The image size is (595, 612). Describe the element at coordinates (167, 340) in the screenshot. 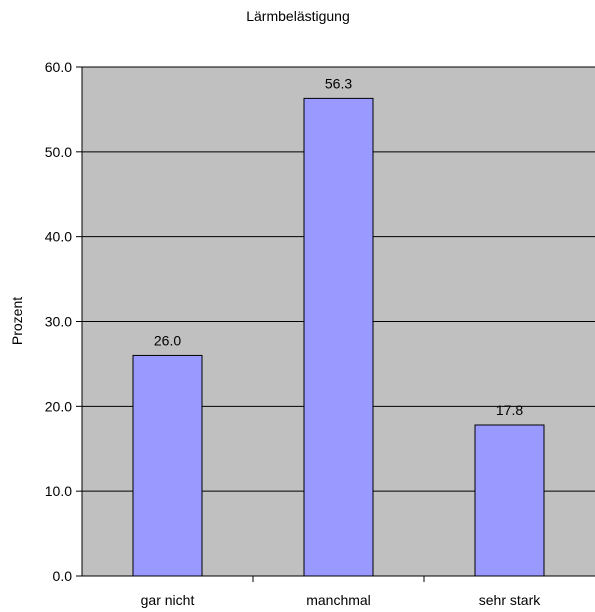

I see `bar-value-label: 26.0` at that location.